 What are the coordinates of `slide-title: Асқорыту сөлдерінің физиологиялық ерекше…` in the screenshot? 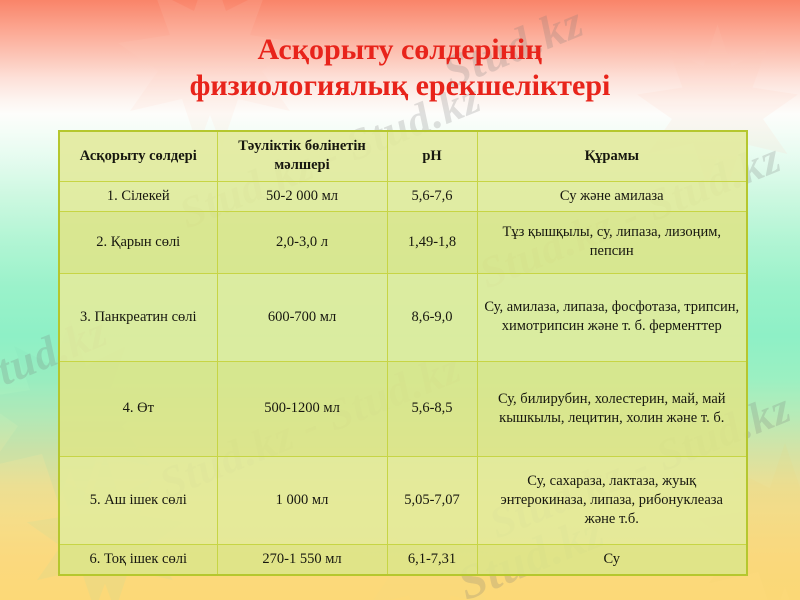 It's located at (400, 68).